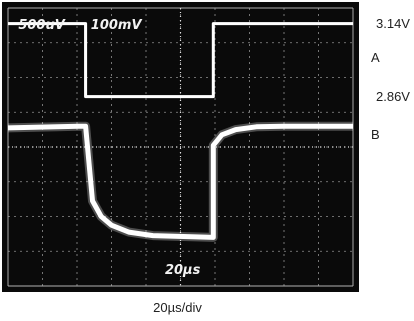 The width and height of the screenshot is (414, 321). What do you see at coordinates (375, 134) in the screenshot?
I see `trace-label-b: B` at bounding box center [375, 134].